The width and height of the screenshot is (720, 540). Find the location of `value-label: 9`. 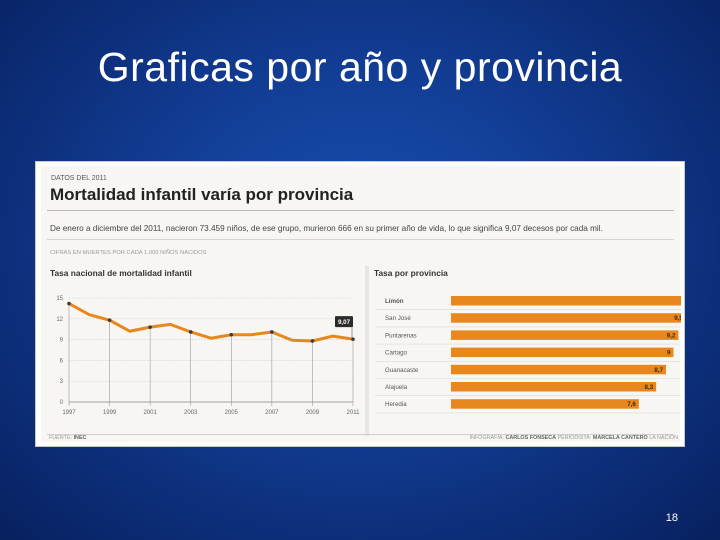

value-label: 9 is located at coordinates (669, 353).